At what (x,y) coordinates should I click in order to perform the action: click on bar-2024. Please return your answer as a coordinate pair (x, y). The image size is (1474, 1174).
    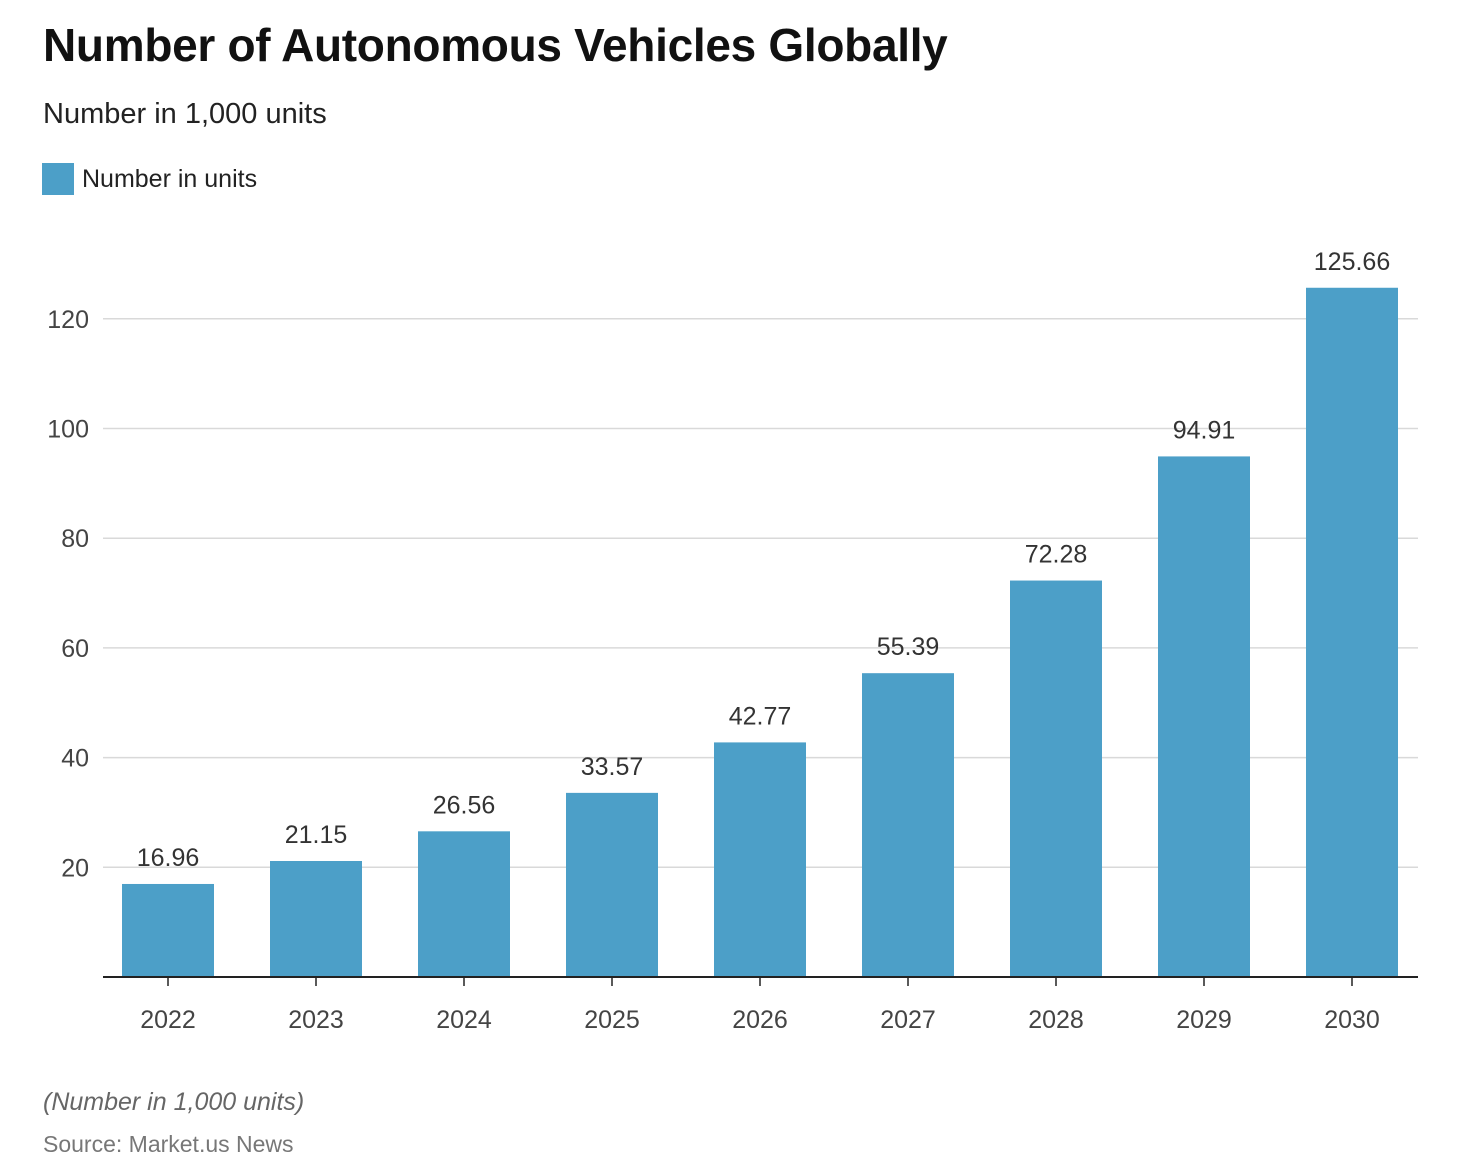
    Looking at the image, I should click on (464, 904).